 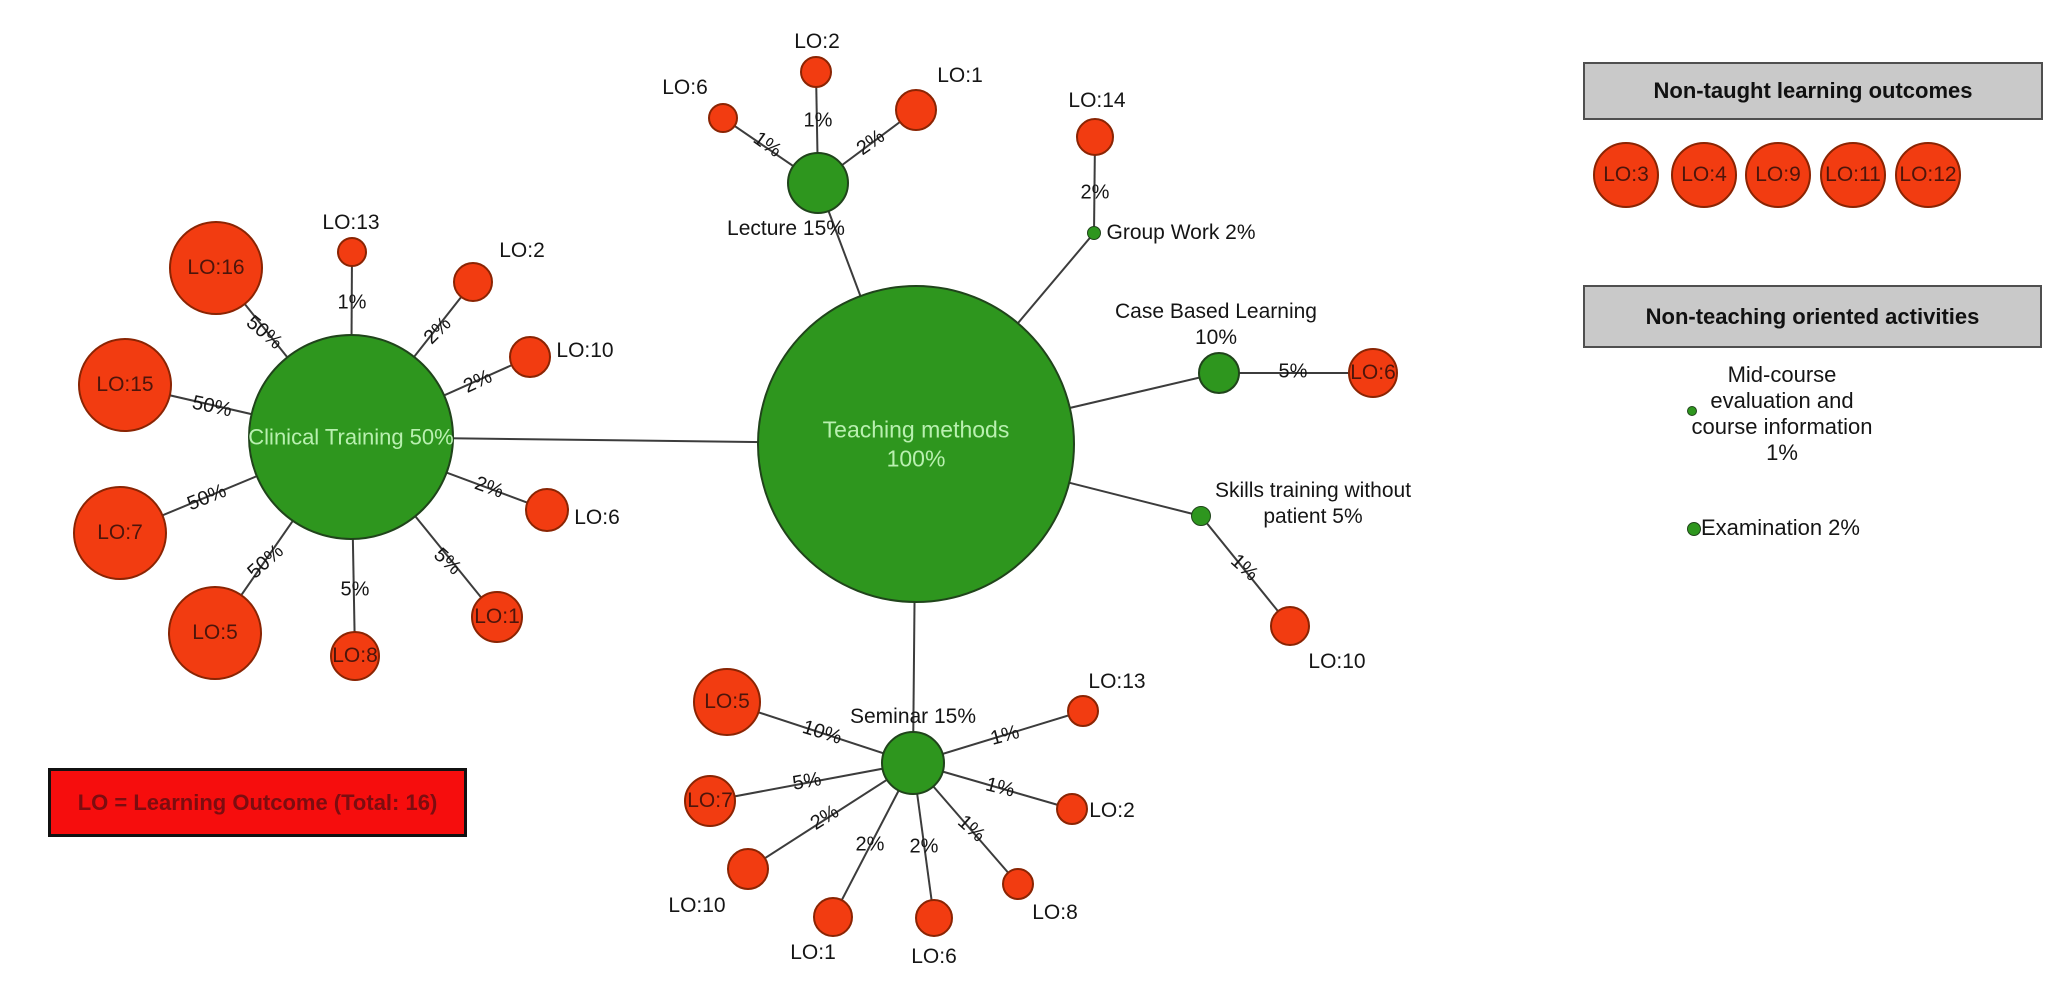 I want to click on node-clinical-lo7, so click(x=120, y=533).